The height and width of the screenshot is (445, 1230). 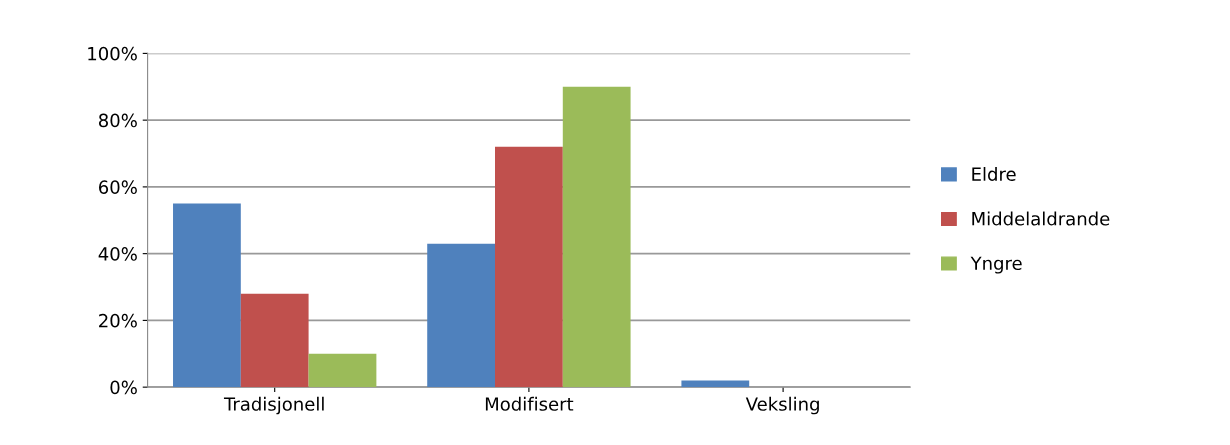 I want to click on legend-label: Middelaldrande, so click(x=1041, y=218).